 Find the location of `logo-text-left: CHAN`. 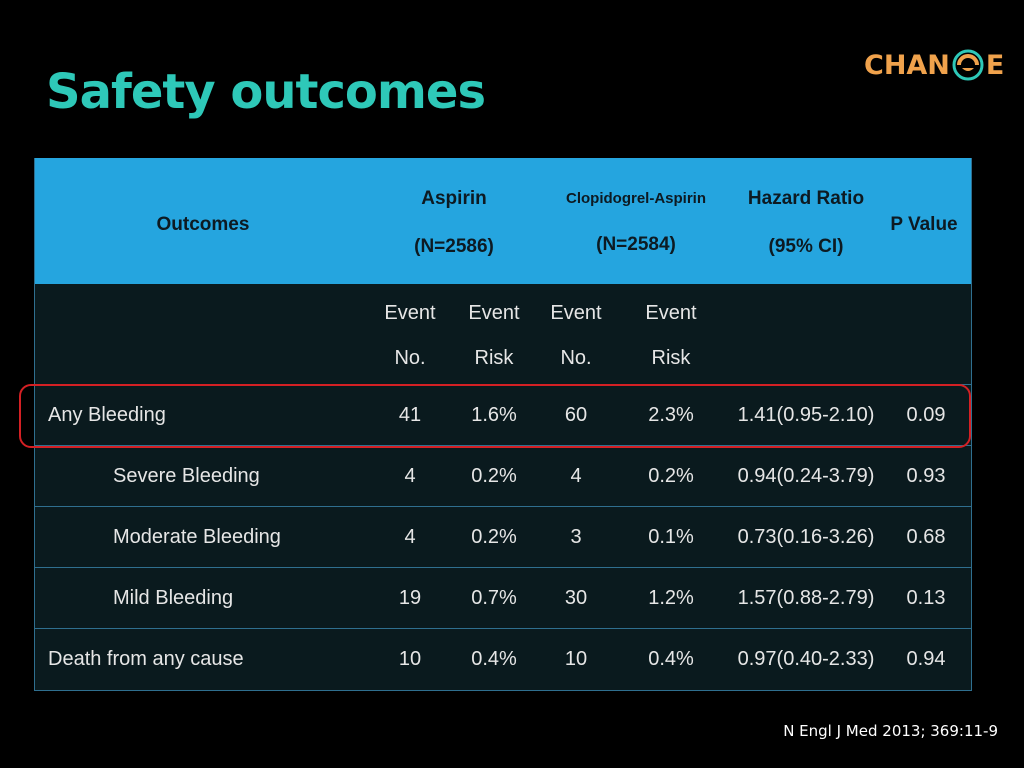

logo-text-left: CHAN is located at coordinates (907, 65).